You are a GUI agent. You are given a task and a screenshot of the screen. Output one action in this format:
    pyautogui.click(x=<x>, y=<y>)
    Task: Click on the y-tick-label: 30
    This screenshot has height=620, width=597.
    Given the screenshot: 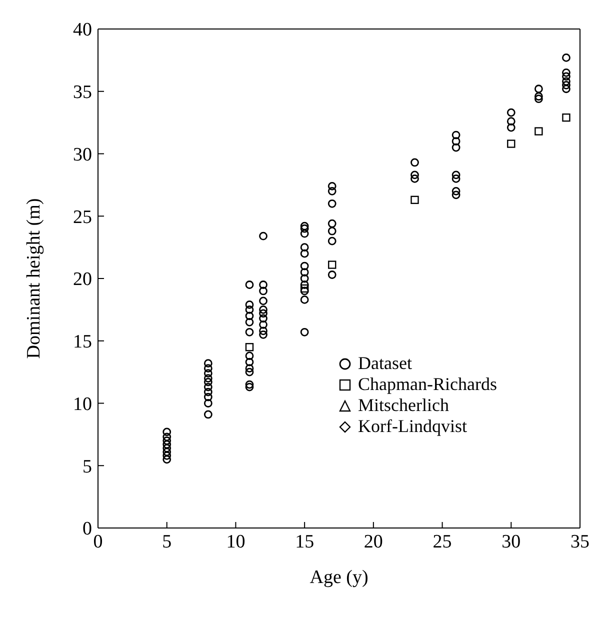 What is the action you would take?
    pyautogui.click(x=82, y=155)
    